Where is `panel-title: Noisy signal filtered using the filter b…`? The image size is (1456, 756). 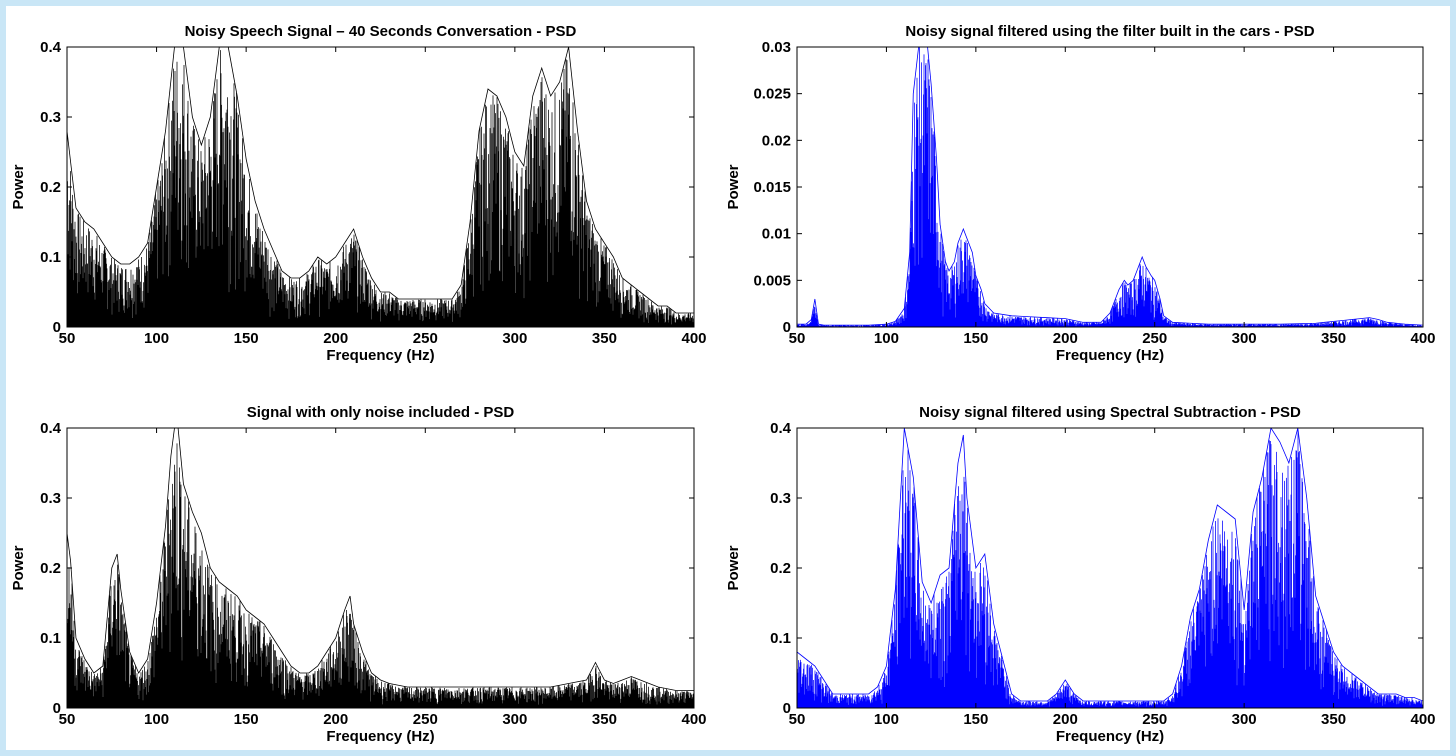
panel-title: Noisy signal filtered using the filter b… is located at coordinates (1109, 31).